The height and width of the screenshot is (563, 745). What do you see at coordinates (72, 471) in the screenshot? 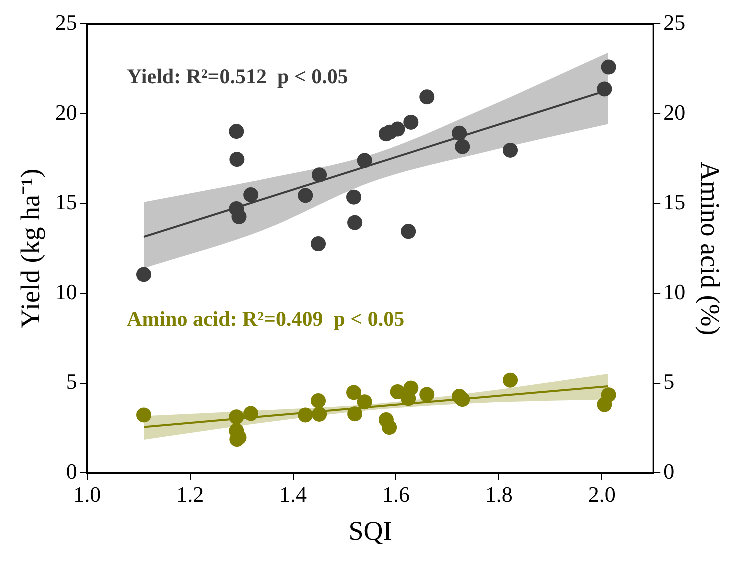
I see `y-tick-label: 0` at bounding box center [72, 471].